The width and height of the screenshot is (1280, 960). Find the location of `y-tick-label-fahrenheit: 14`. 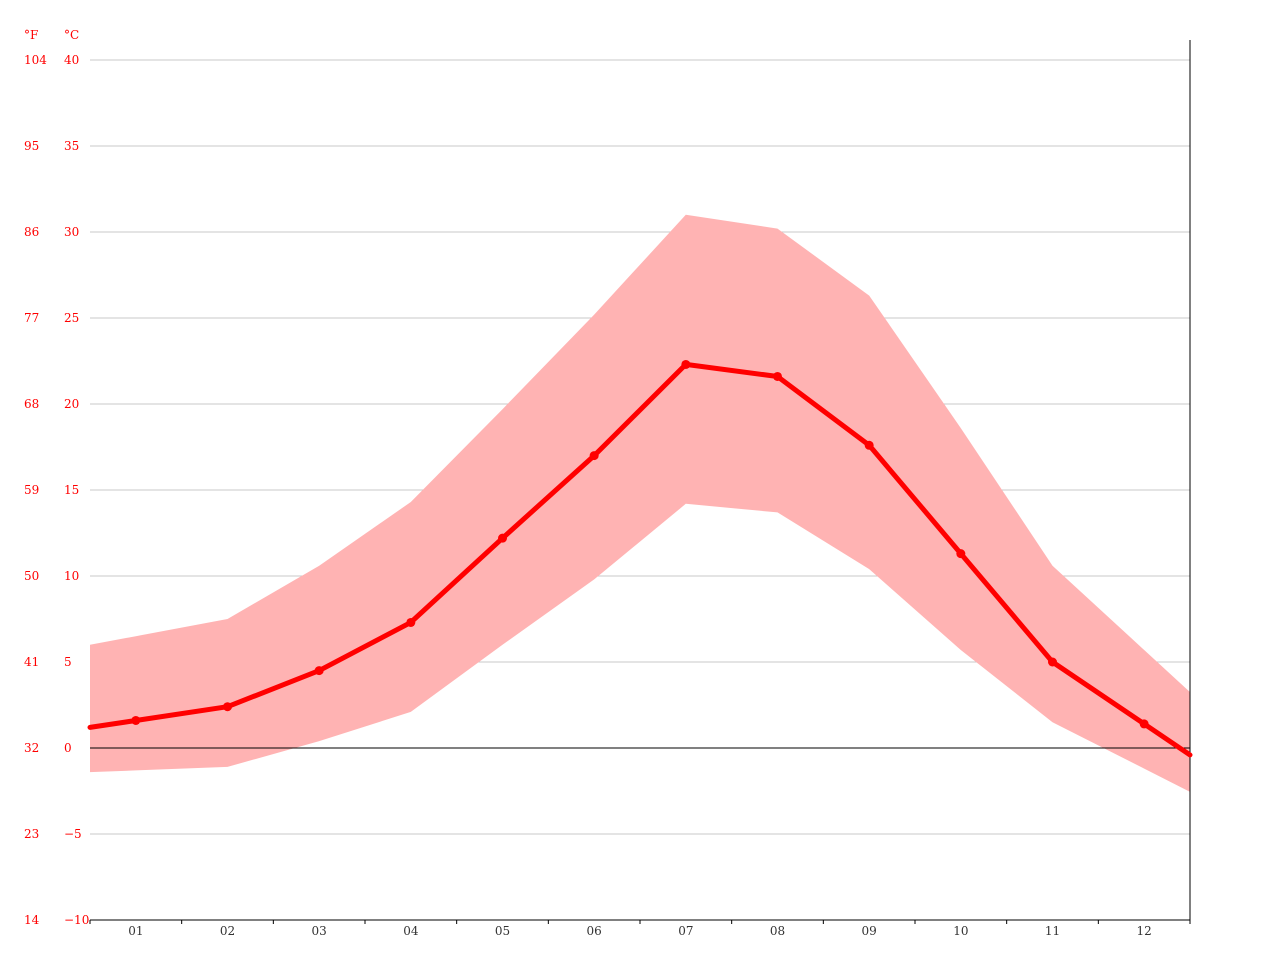

y-tick-label-fahrenheit: 14 is located at coordinates (32, 920).